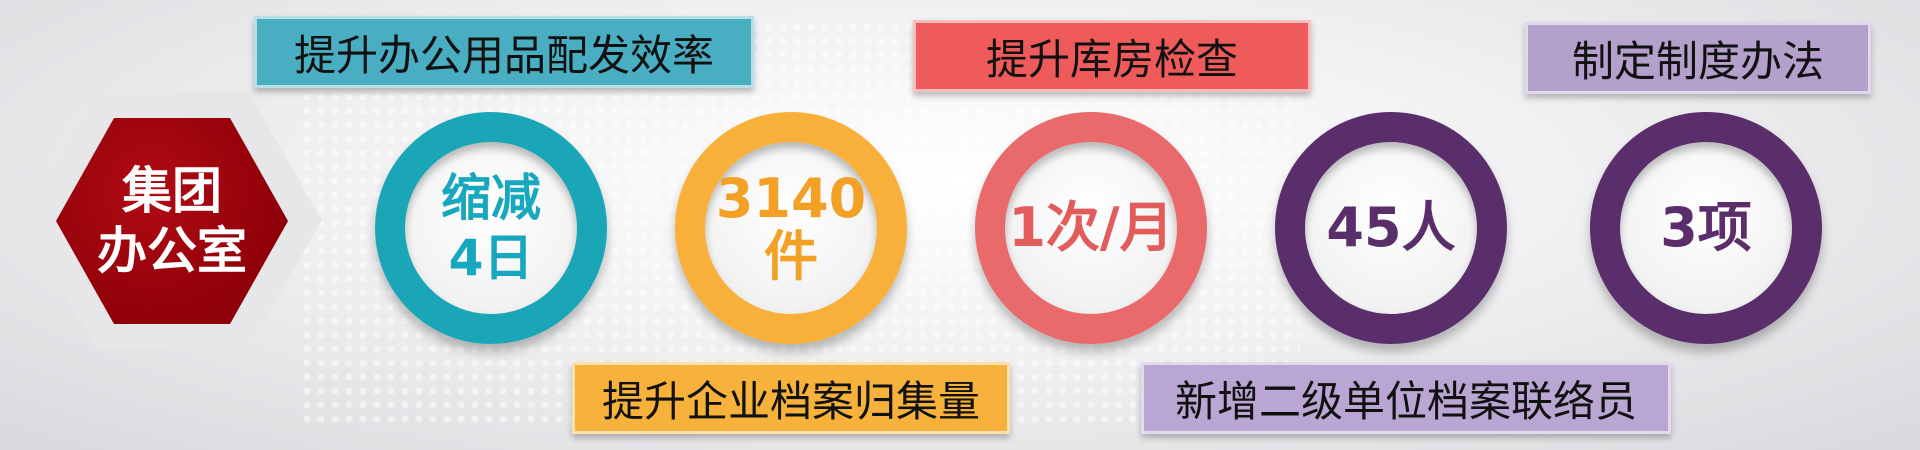 The image size is (1920, 450). What do you see at coordinates (503, 55) in the screenshot?
I see `label-office-supplies-text: 提升办公用品配发效率` at bounding box center [503, 55].